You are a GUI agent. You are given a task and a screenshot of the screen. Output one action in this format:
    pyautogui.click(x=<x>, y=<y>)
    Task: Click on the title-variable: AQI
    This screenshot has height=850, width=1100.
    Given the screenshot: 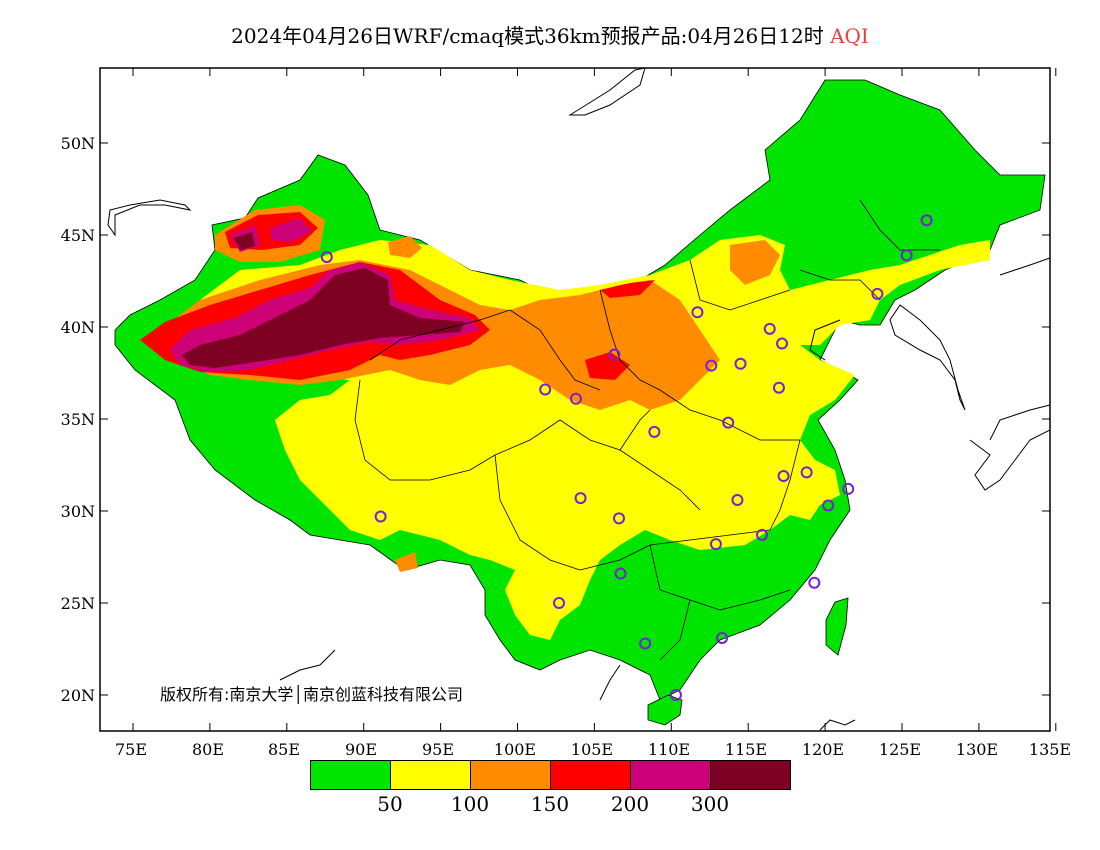 What is the action you would take?
    pyautogui.click(x=849, y=36)
    